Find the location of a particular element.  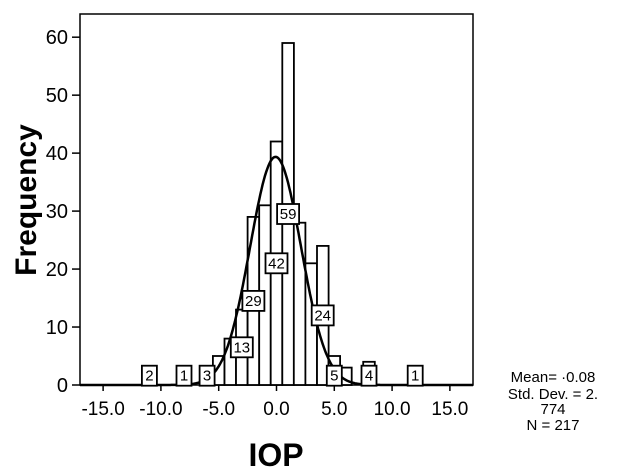

x-axis: -15.0 -10.0 -5.0 0.0 5.0 10.0 15.0 is located at coordinates (274, 402).